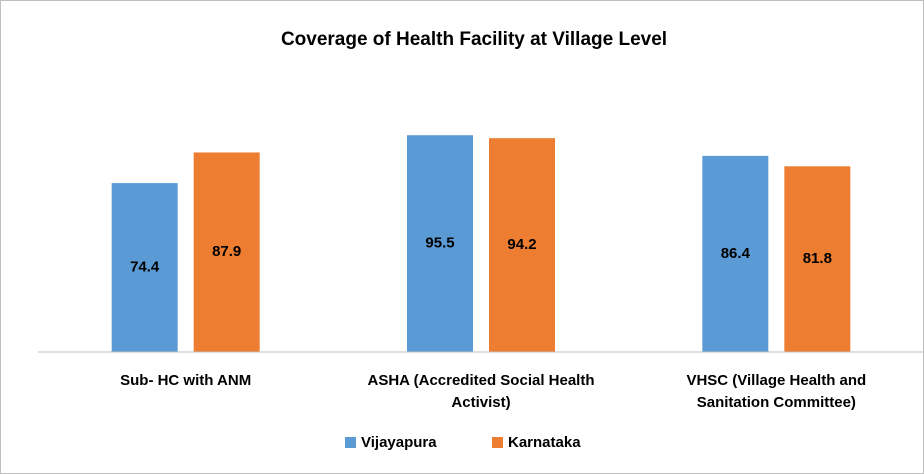  I want to click on data-label: 81.8, so click(817, 258).